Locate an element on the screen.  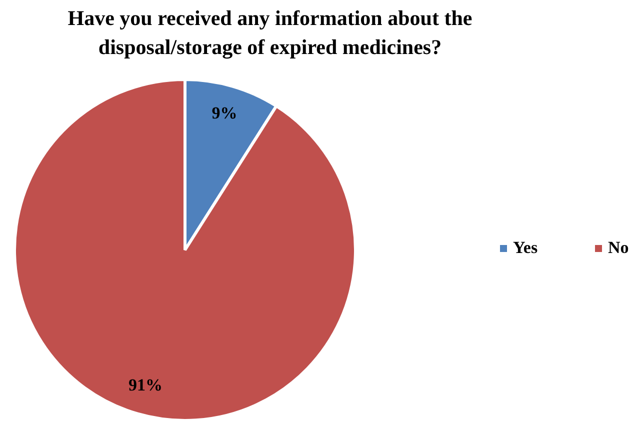
chart-title: Have you received any information about the disposal/storage of expired medicines? is located at coordinates (270, 33).